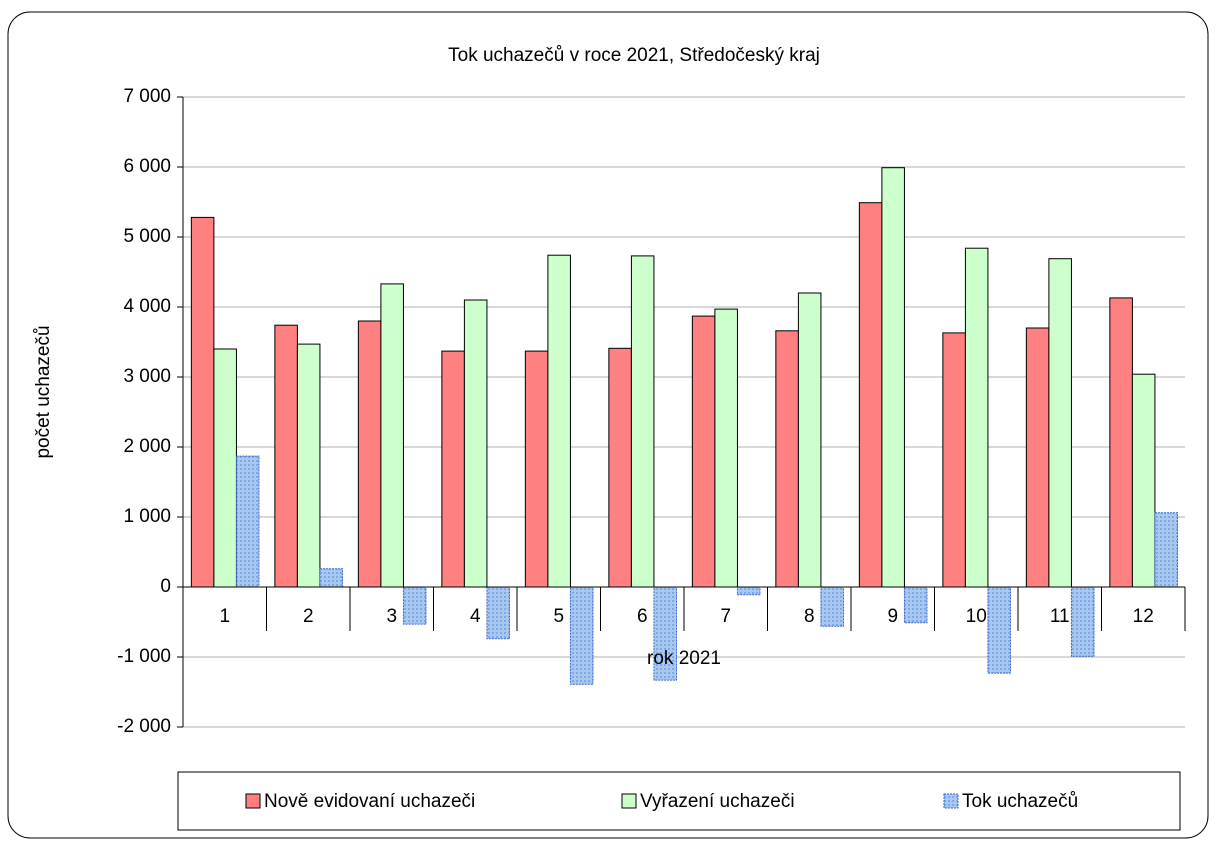  What do you see at coordinates (1020, 801) in the screenshot?
I see `legend-label: Tok uchazečů` at bounding box center [1020, 801].